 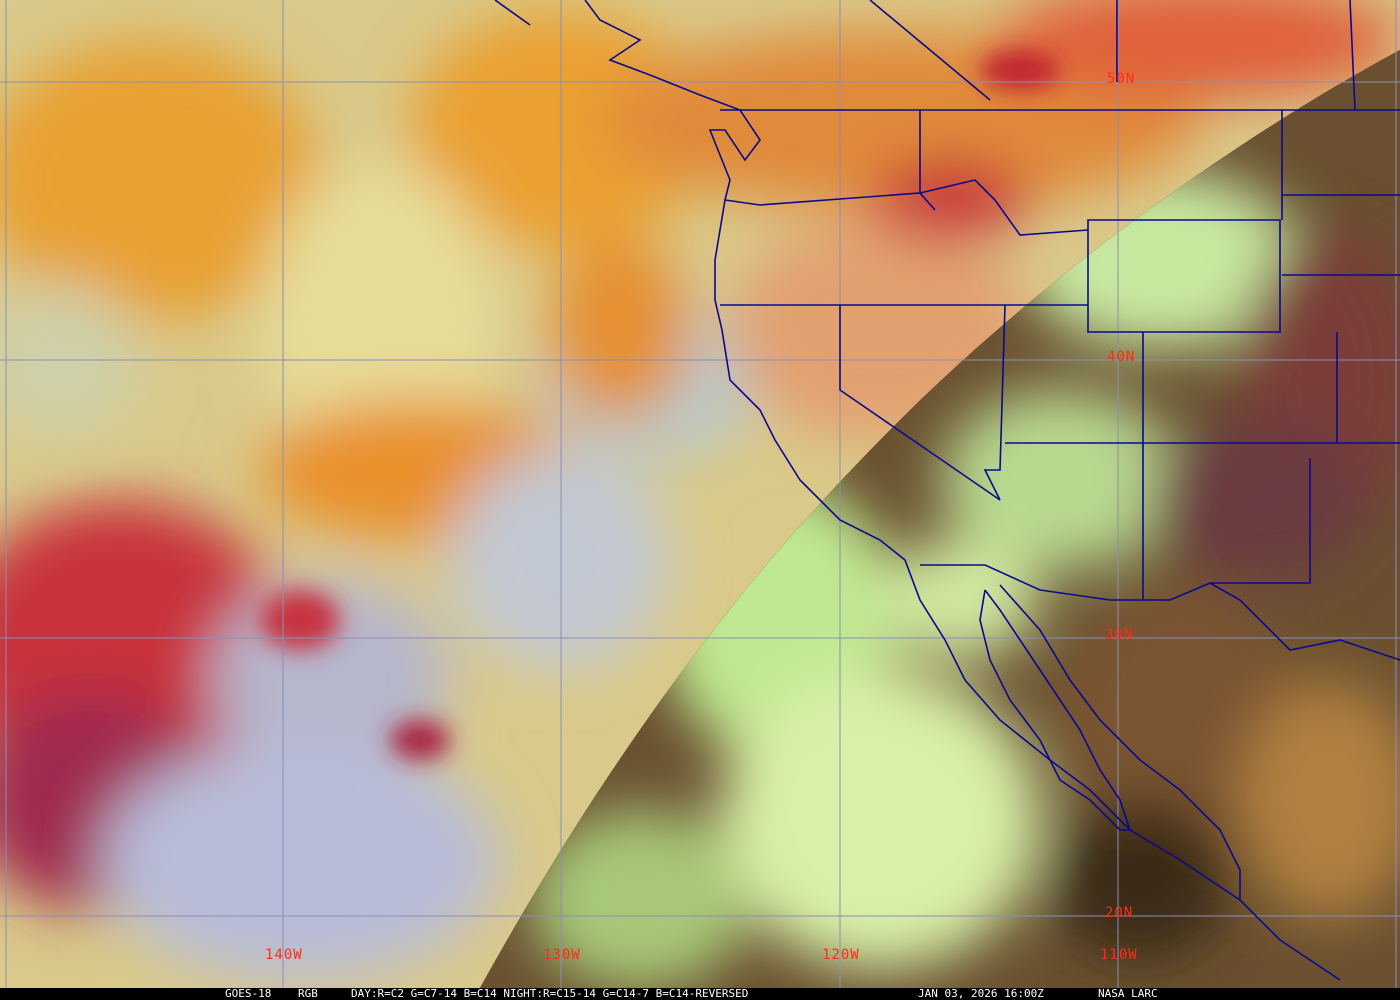 What do you see at coordinates (1128, 993) in the screenshot?
I see `caption-credit: NASA LARC` at bounding box center [1128, 993].